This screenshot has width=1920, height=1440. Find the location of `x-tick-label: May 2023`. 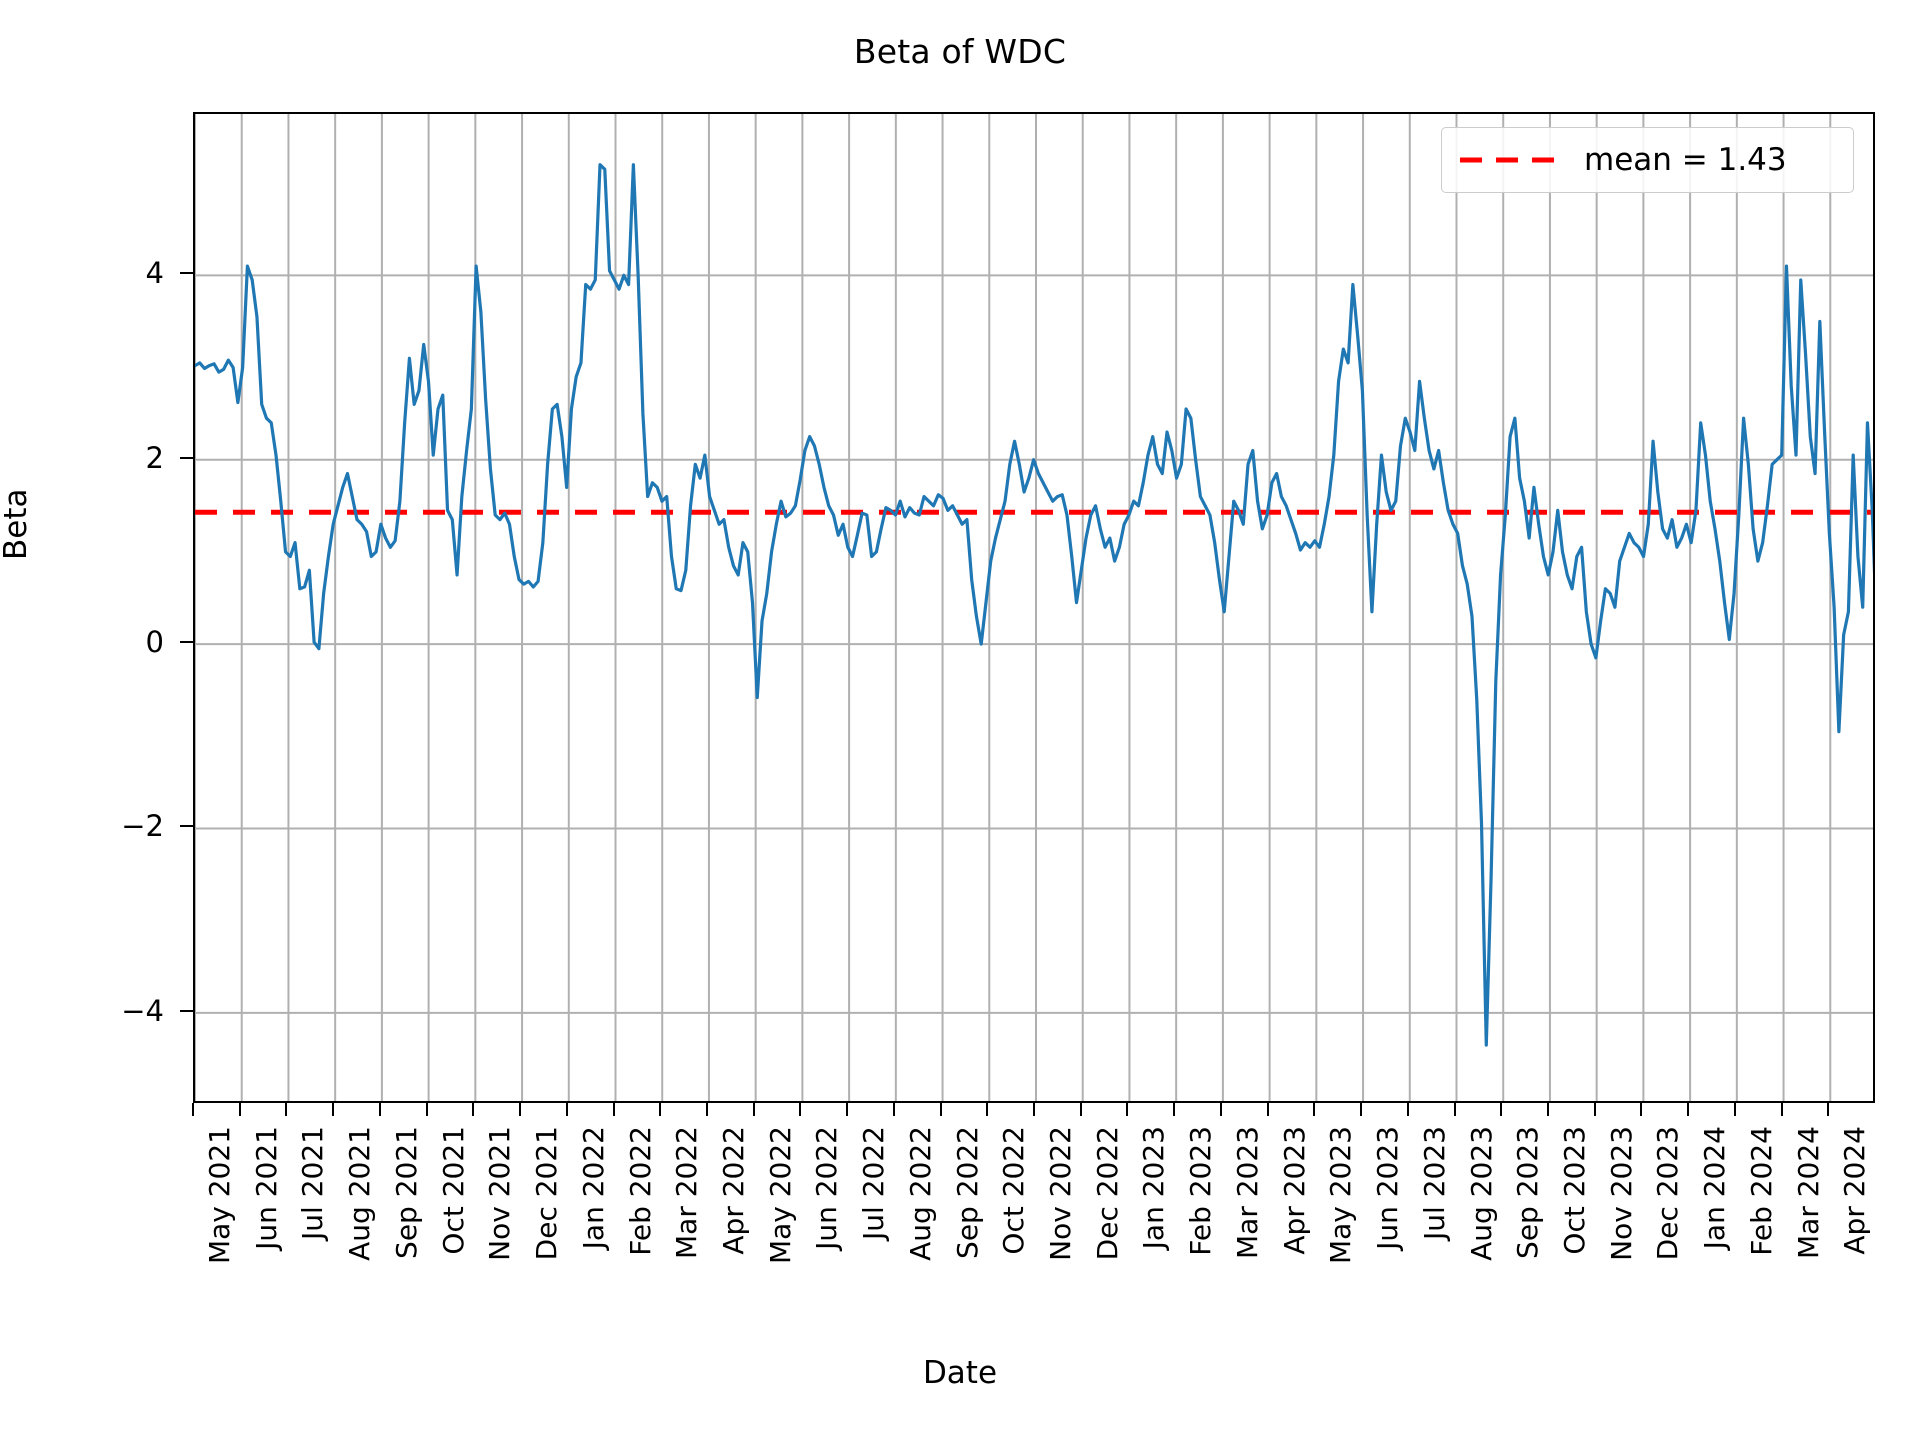

x-tick-label: May 2023 is located at coordinates (1341, 1195).